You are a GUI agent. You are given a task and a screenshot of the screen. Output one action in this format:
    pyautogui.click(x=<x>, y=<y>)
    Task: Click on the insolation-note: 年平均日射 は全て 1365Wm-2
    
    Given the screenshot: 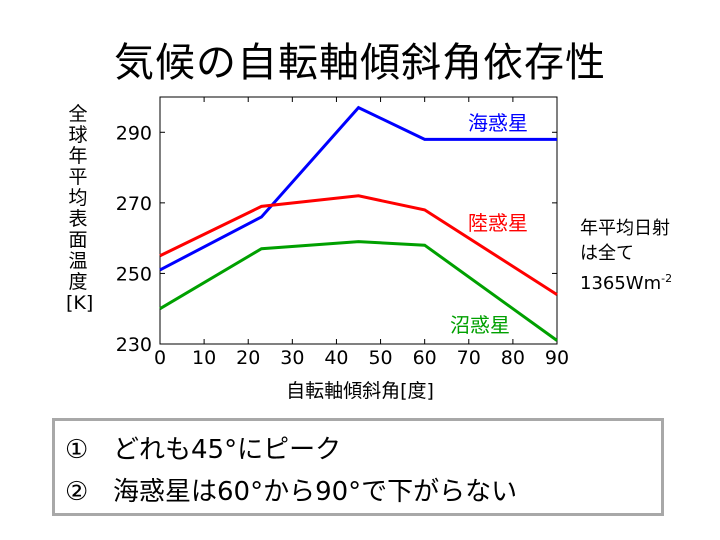 What is the action you would take?
    pyautogui.click(x=626, y=256)
    